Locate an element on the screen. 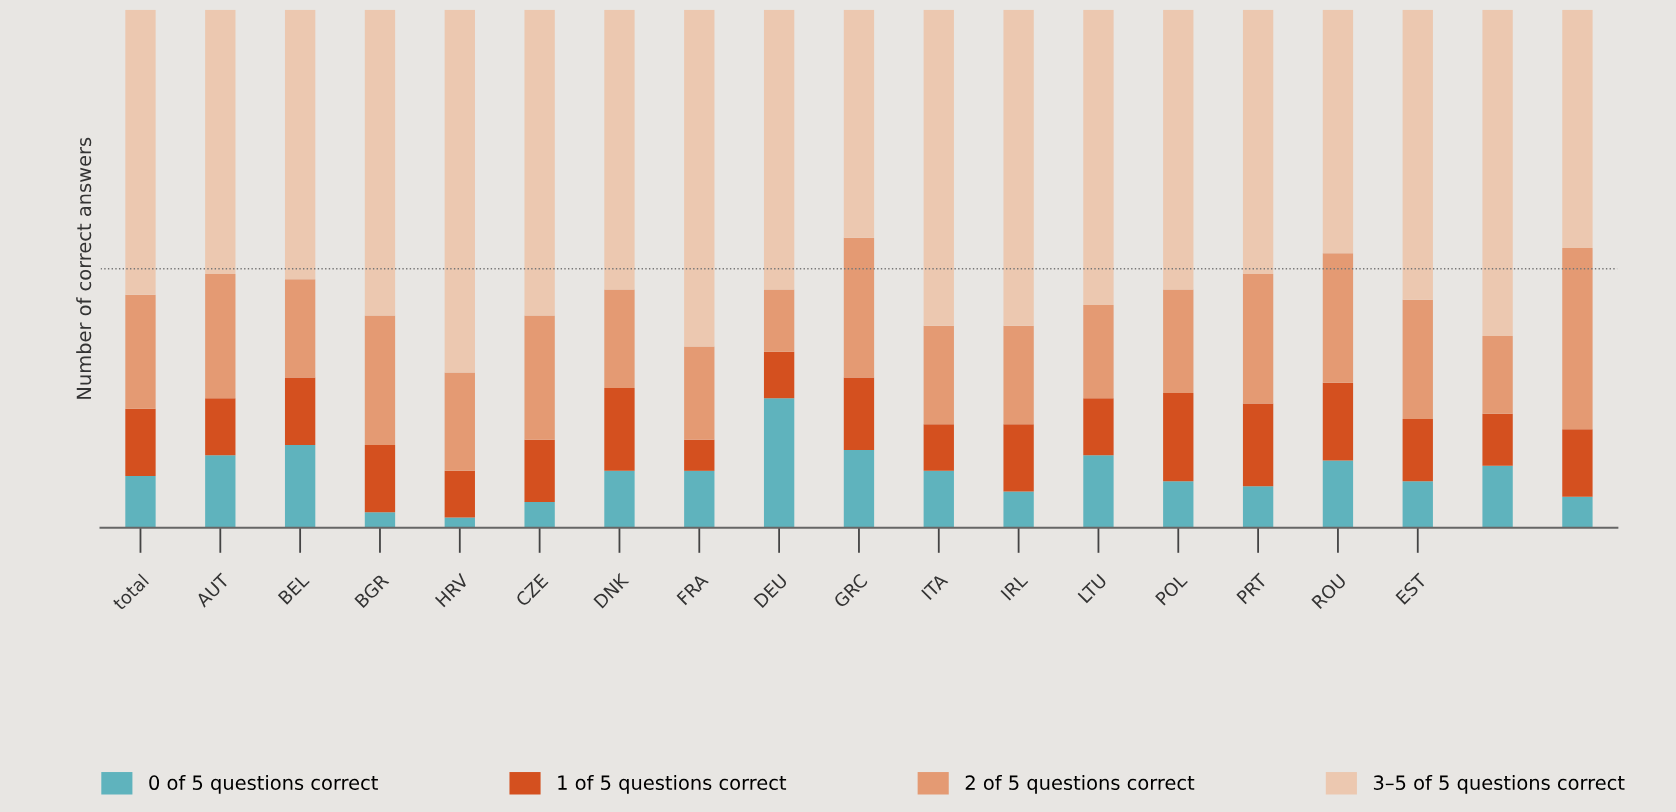  legend-label: 1 of 5 questions correct is located at coordinates (672, 784).